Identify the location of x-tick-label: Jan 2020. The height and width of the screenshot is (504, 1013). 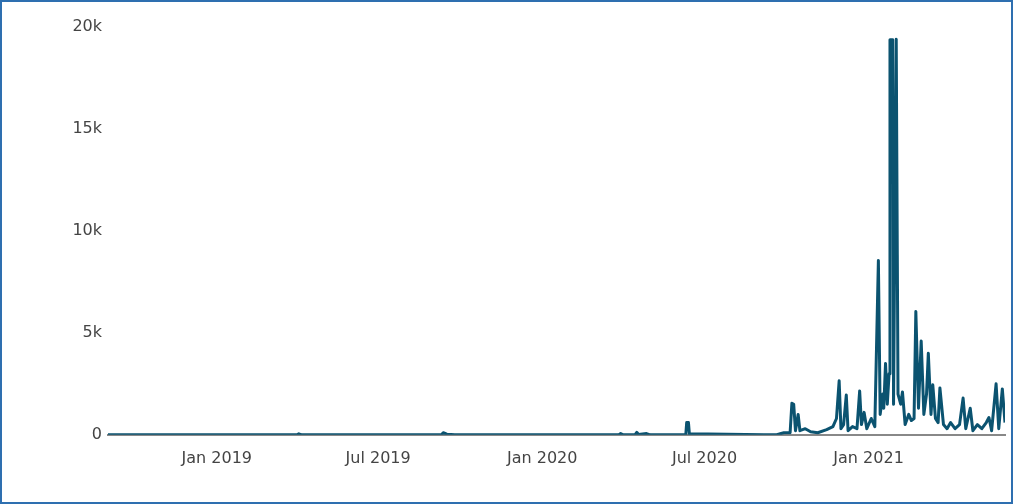
(542, 457).